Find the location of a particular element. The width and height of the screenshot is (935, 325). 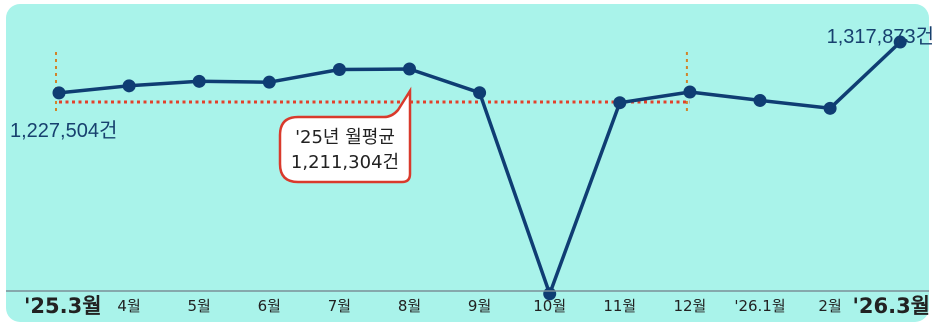

average-callout: '25년 월평균 1,211,304건 is located at coordinates (345, 135).